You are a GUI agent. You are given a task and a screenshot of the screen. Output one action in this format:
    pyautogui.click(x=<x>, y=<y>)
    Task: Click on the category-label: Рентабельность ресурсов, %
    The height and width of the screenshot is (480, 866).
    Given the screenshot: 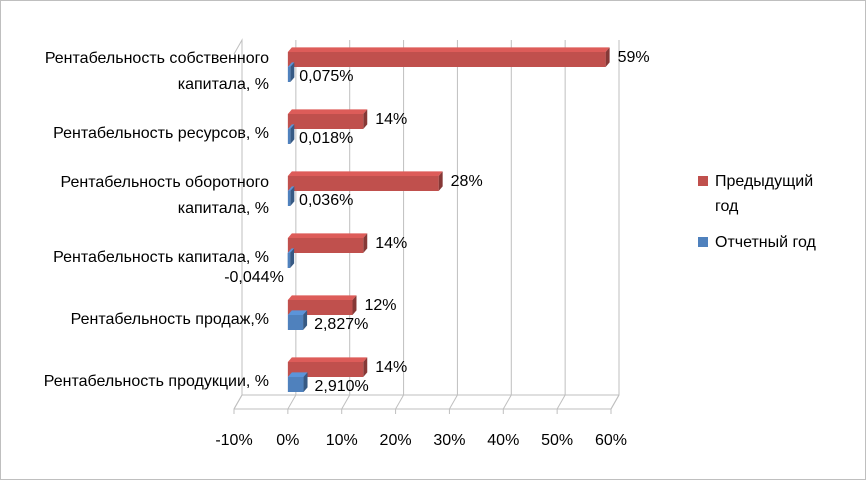 What is the action you would take?
    pyautogui.click(x=161, y=133)
    